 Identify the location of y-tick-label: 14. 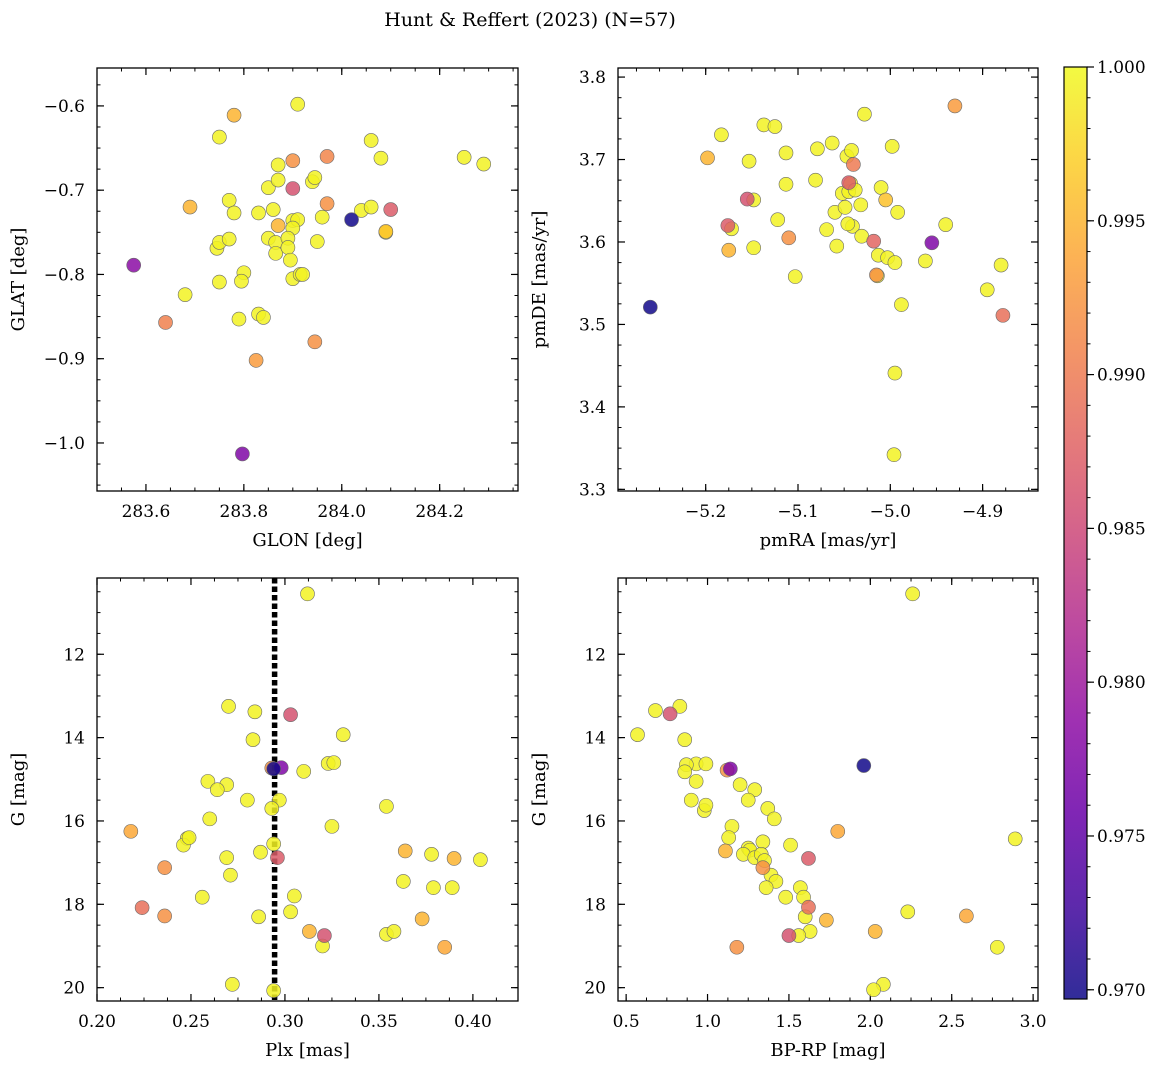
(595, 739).